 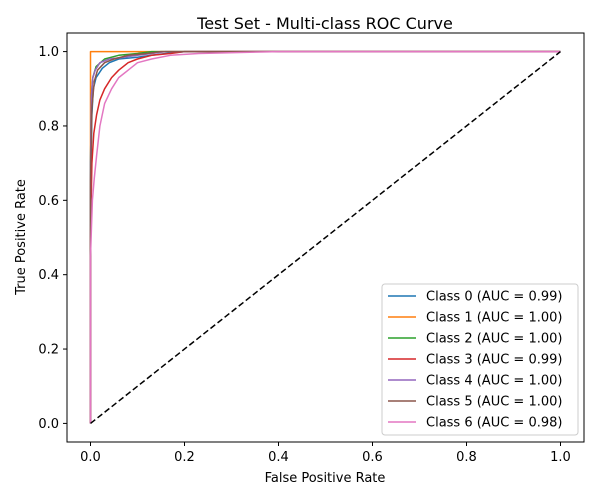 I want to click on legend-box, so click(x=480, y=359).